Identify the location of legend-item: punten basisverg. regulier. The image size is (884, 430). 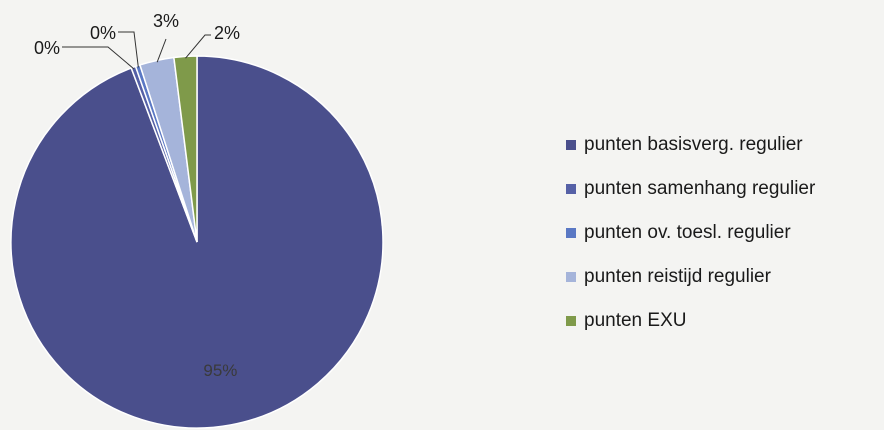
(725, 145).